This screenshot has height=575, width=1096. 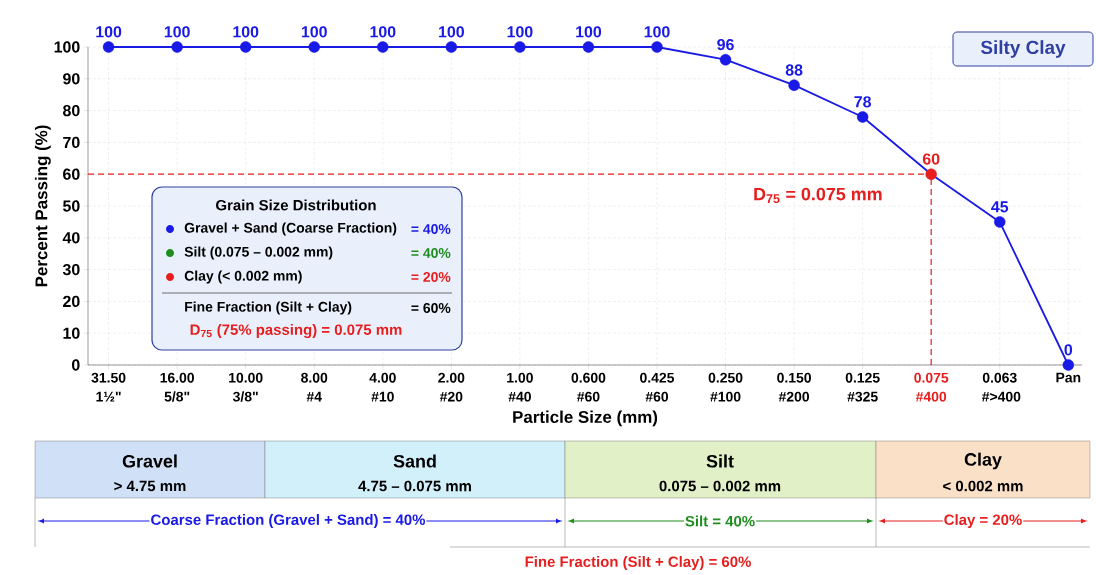 What do you see at coordinates (67, 47) in the screenshot?
I see `y-tick-label: 100` at bounding box center [67, 47].